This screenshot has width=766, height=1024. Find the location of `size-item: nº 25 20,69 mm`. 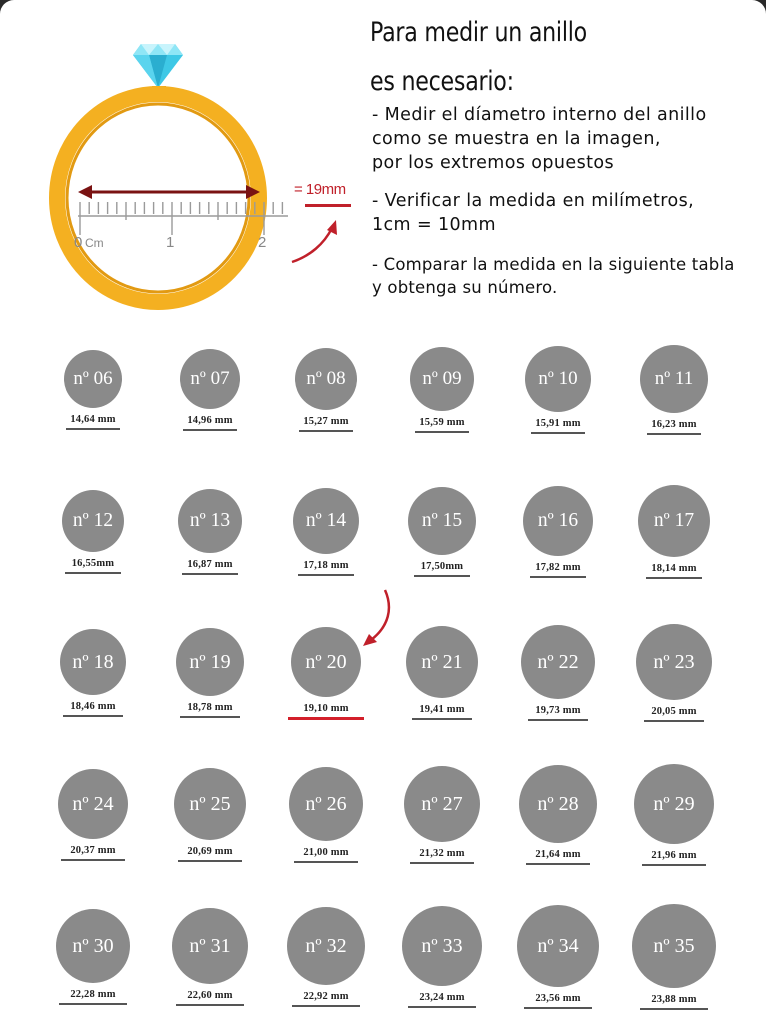

size-item: nº 25 20,69 mm is located at coordinates (210, 815).